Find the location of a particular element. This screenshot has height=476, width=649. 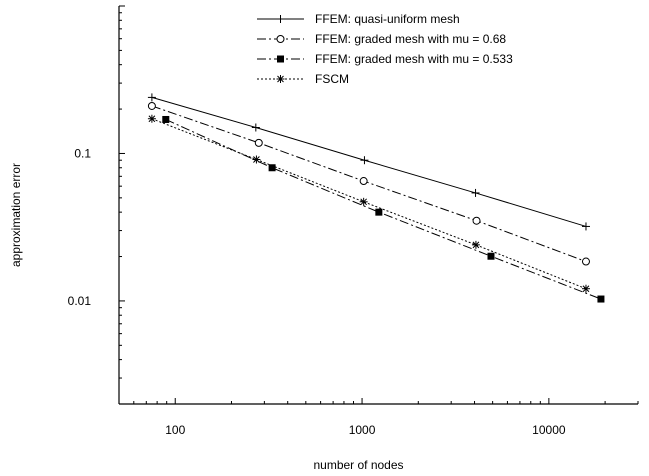

legend-entry: FFEM: quasi-uniform mesh is located at coordinates (358, 19).